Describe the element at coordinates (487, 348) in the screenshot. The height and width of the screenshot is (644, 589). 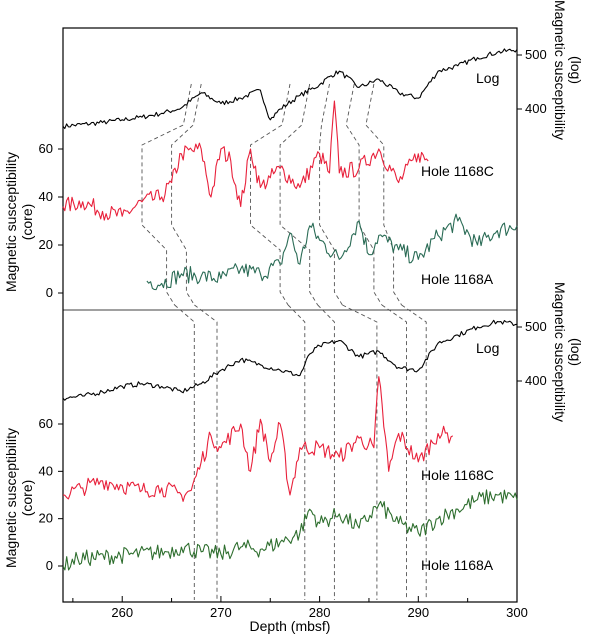
I see `lower-label-log: Log` at that location.